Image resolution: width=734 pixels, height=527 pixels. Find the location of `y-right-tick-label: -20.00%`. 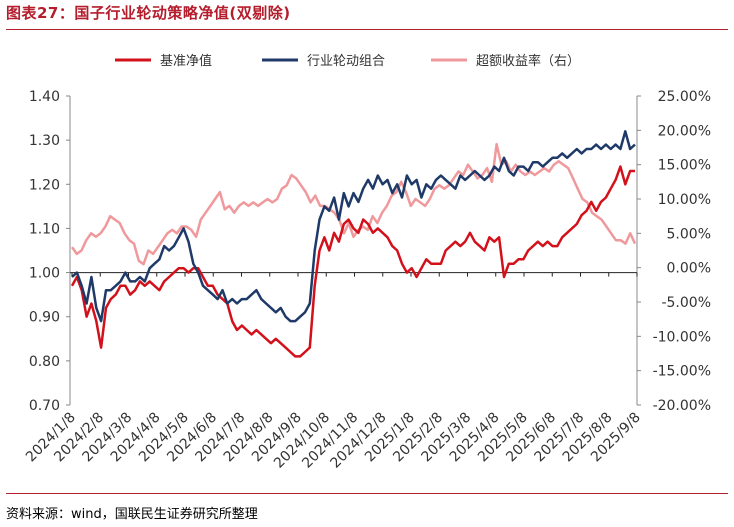

y-right-tick-label: -20.00% is located at coordinates (682, 406).